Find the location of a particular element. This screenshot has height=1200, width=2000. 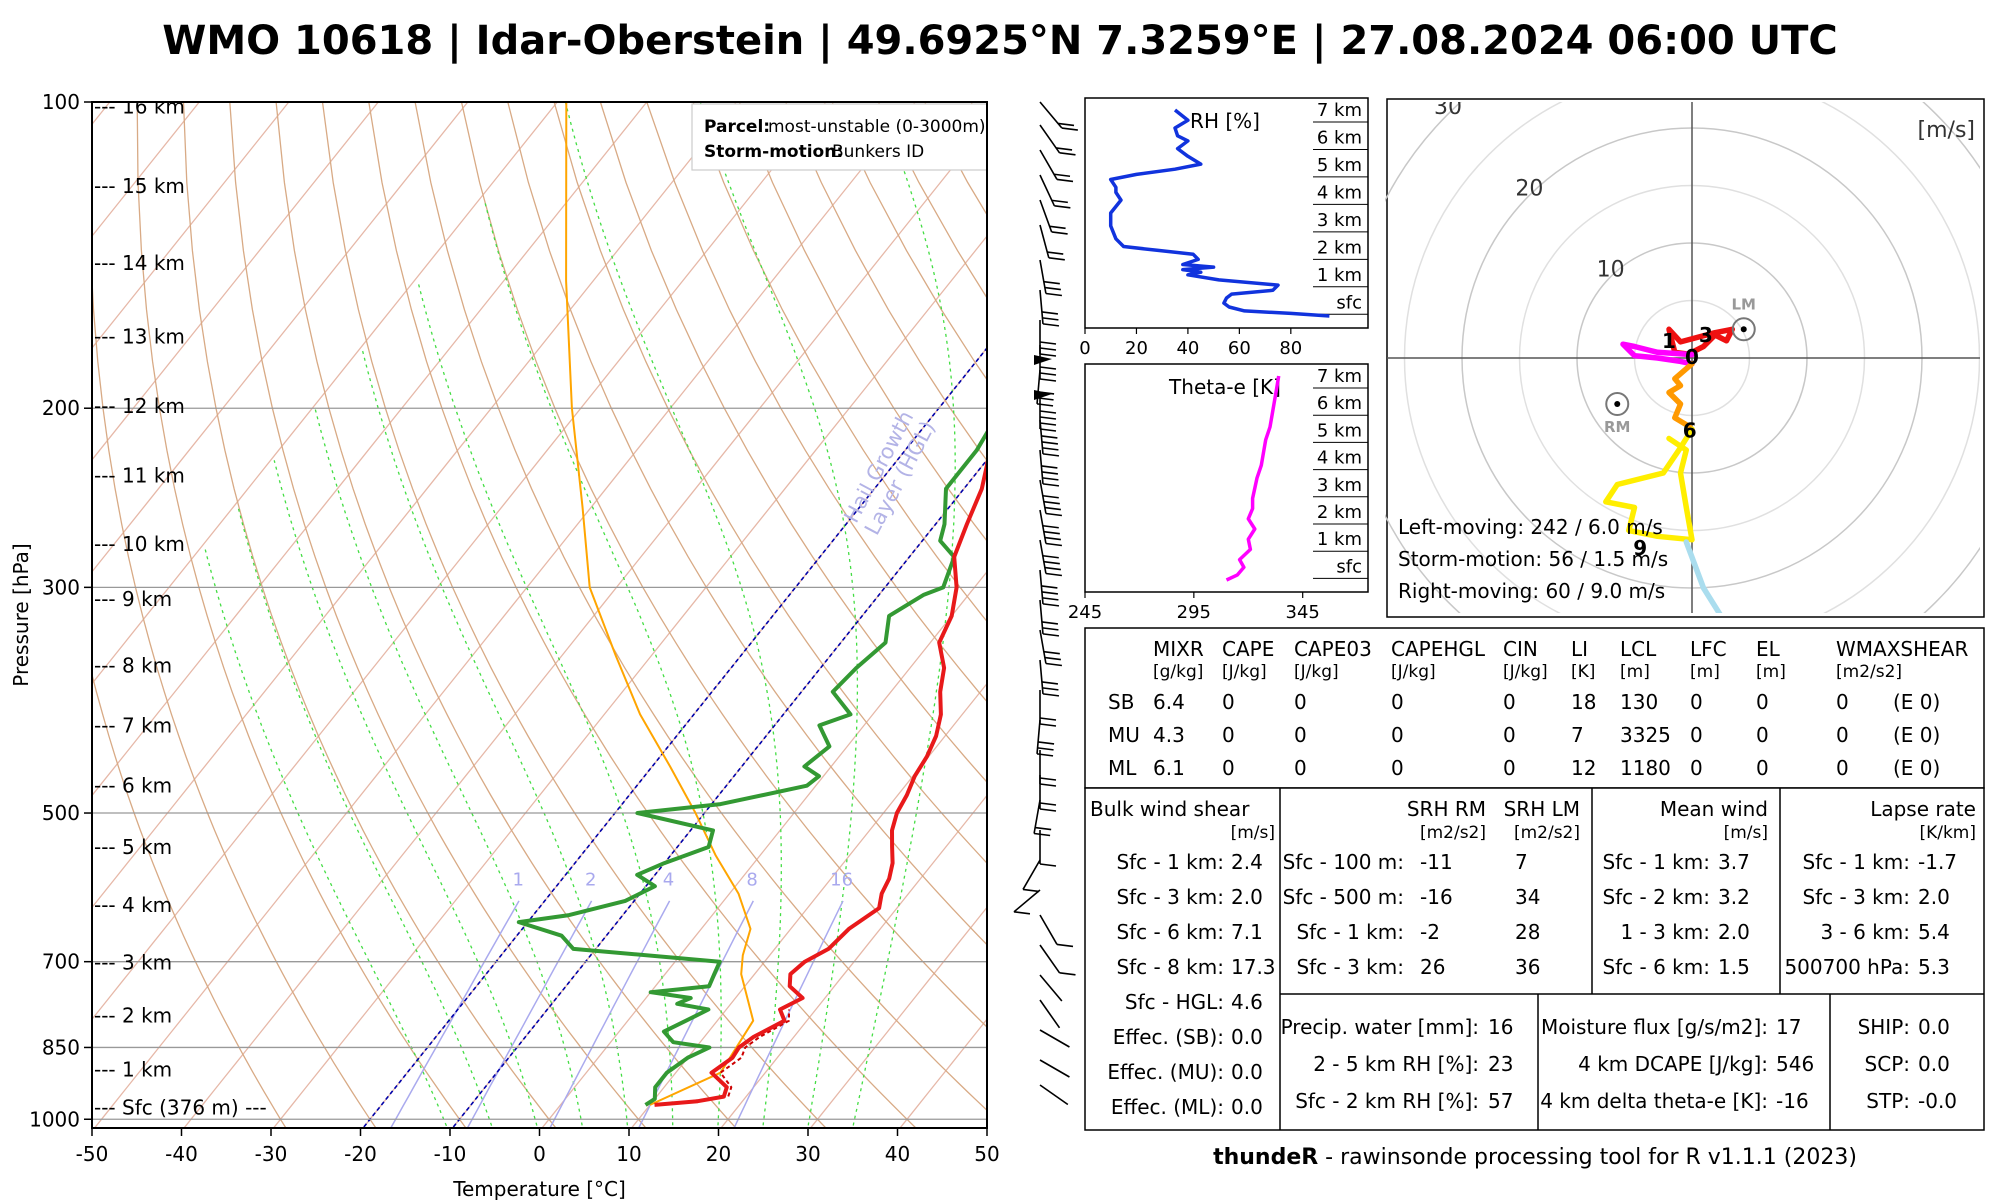

bulk-shear-label: Effec. (MU): is located at coordinates (1165, 1072).